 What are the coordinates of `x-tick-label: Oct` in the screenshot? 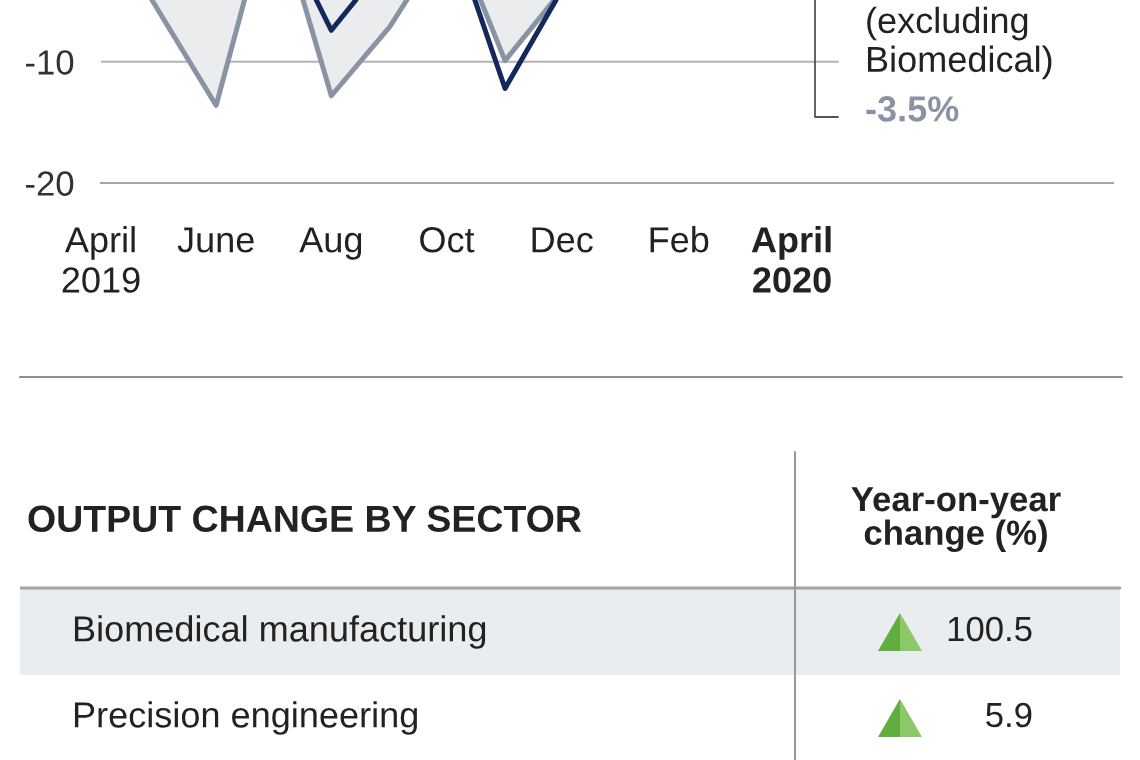 It's located at (447, 240).